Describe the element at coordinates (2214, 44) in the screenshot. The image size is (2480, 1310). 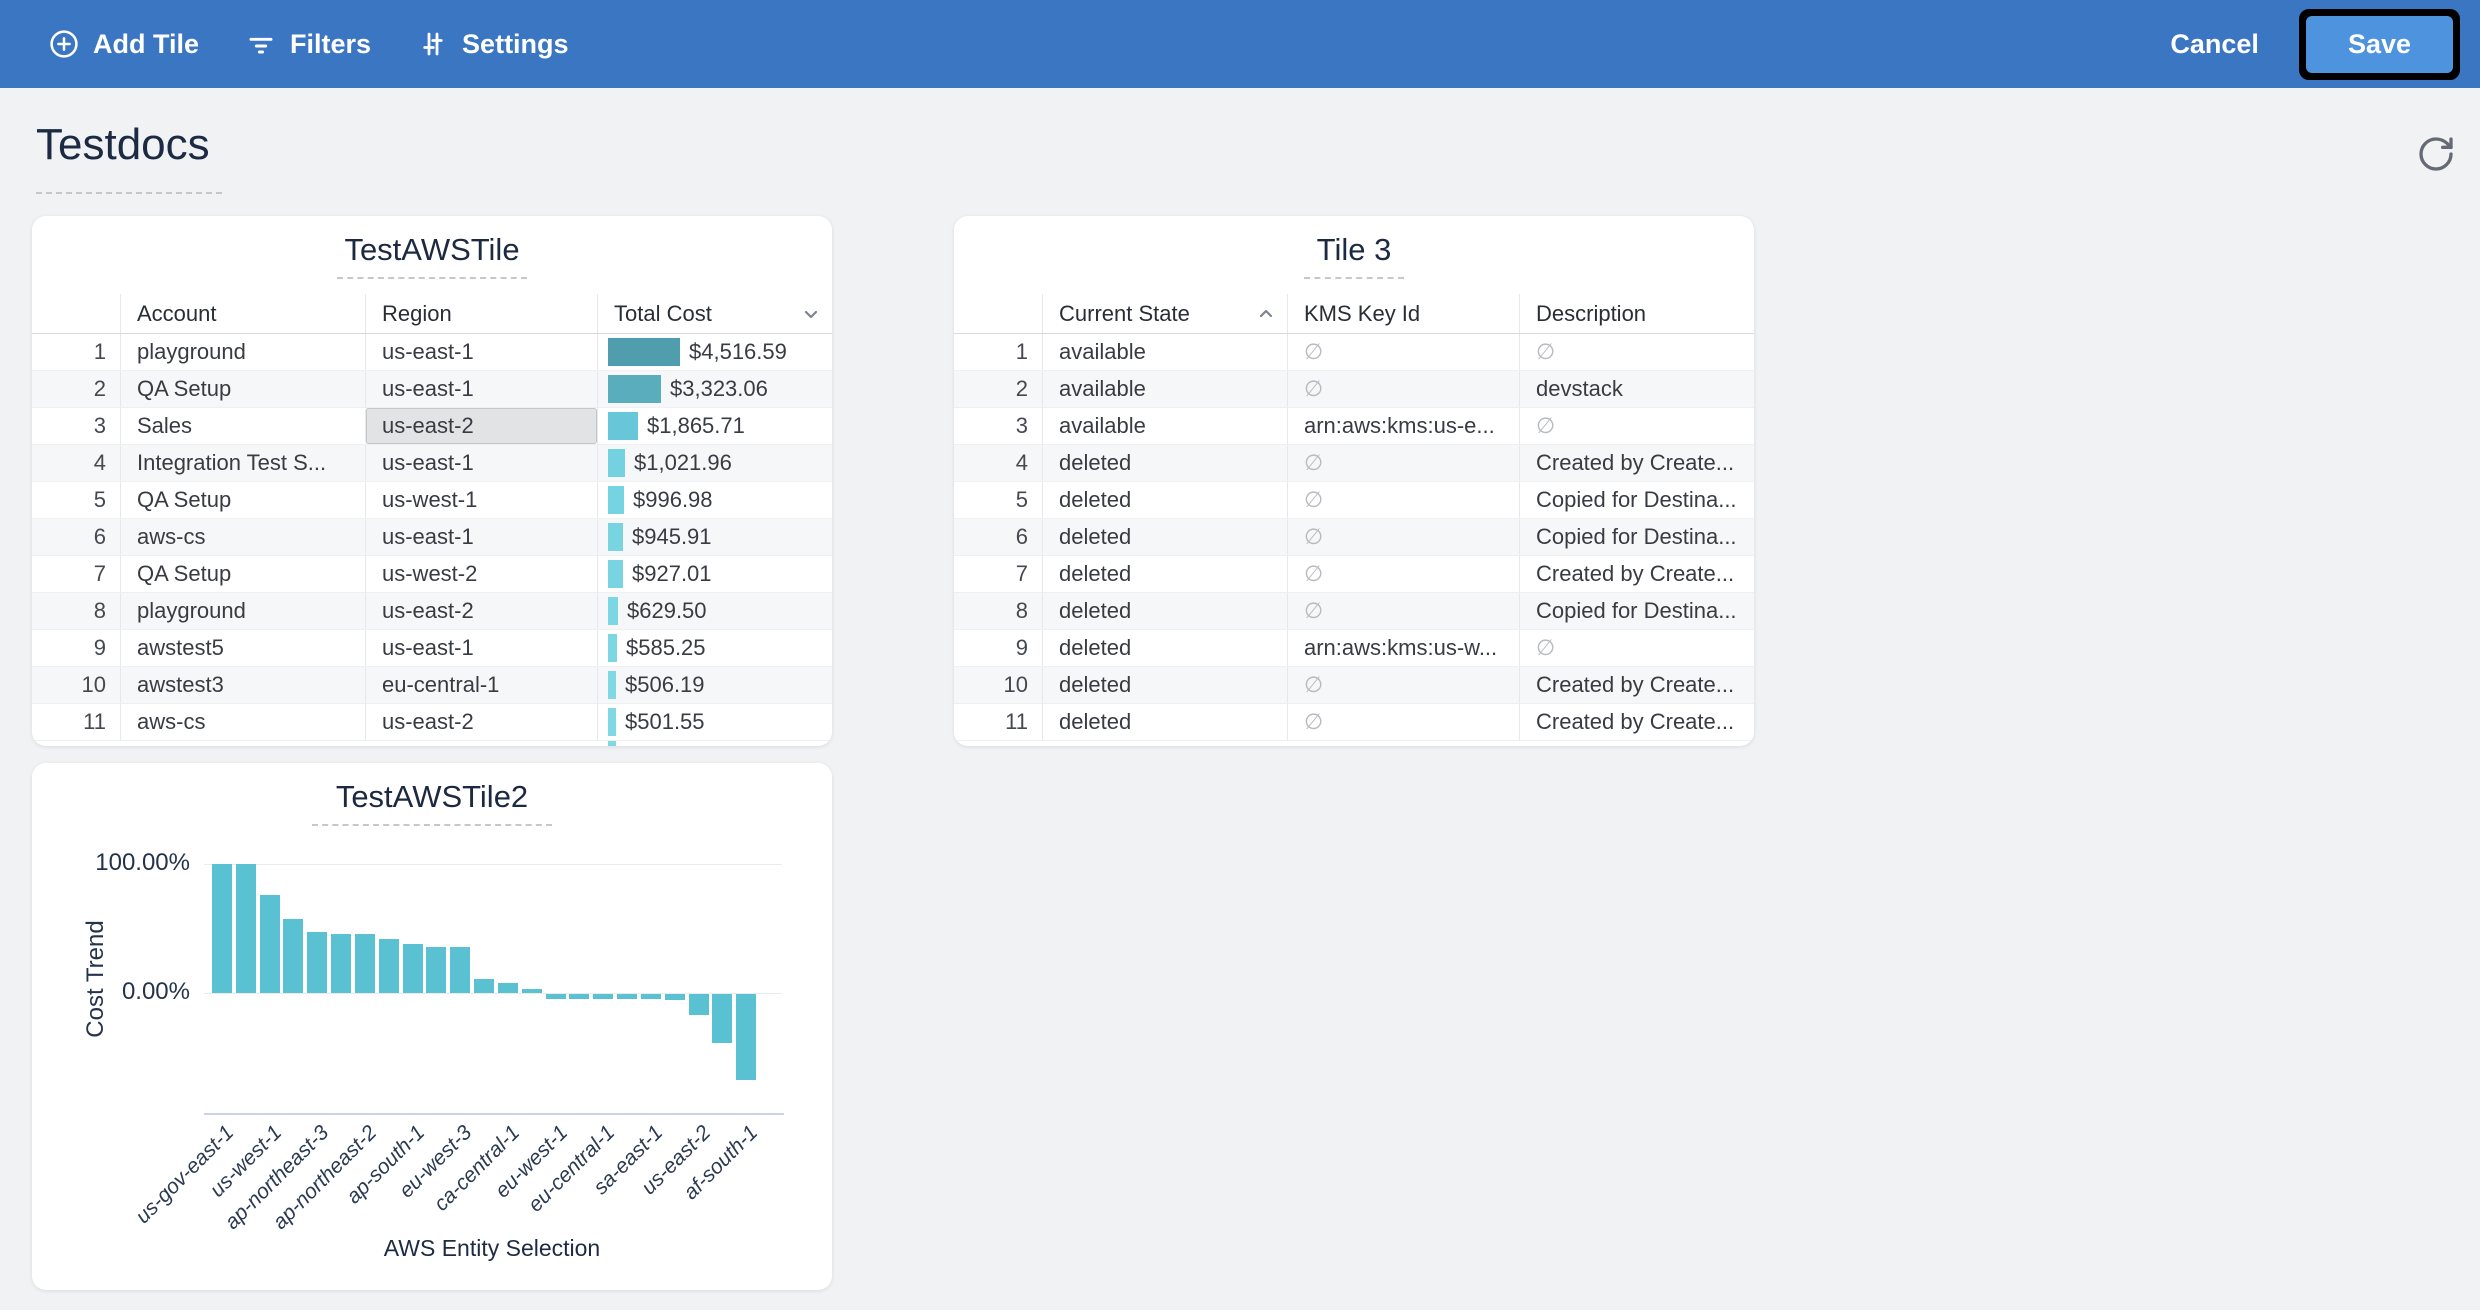
I see `cancel-button: Cancel` at that location.